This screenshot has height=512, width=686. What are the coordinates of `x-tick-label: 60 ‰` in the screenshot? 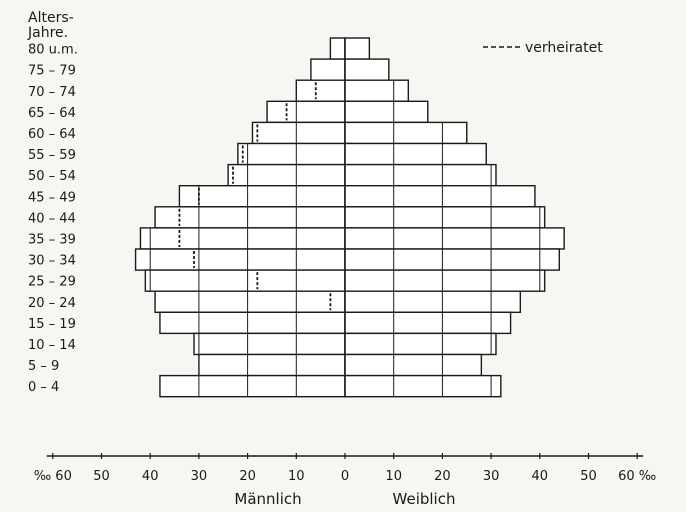 It's located at (637, 476).